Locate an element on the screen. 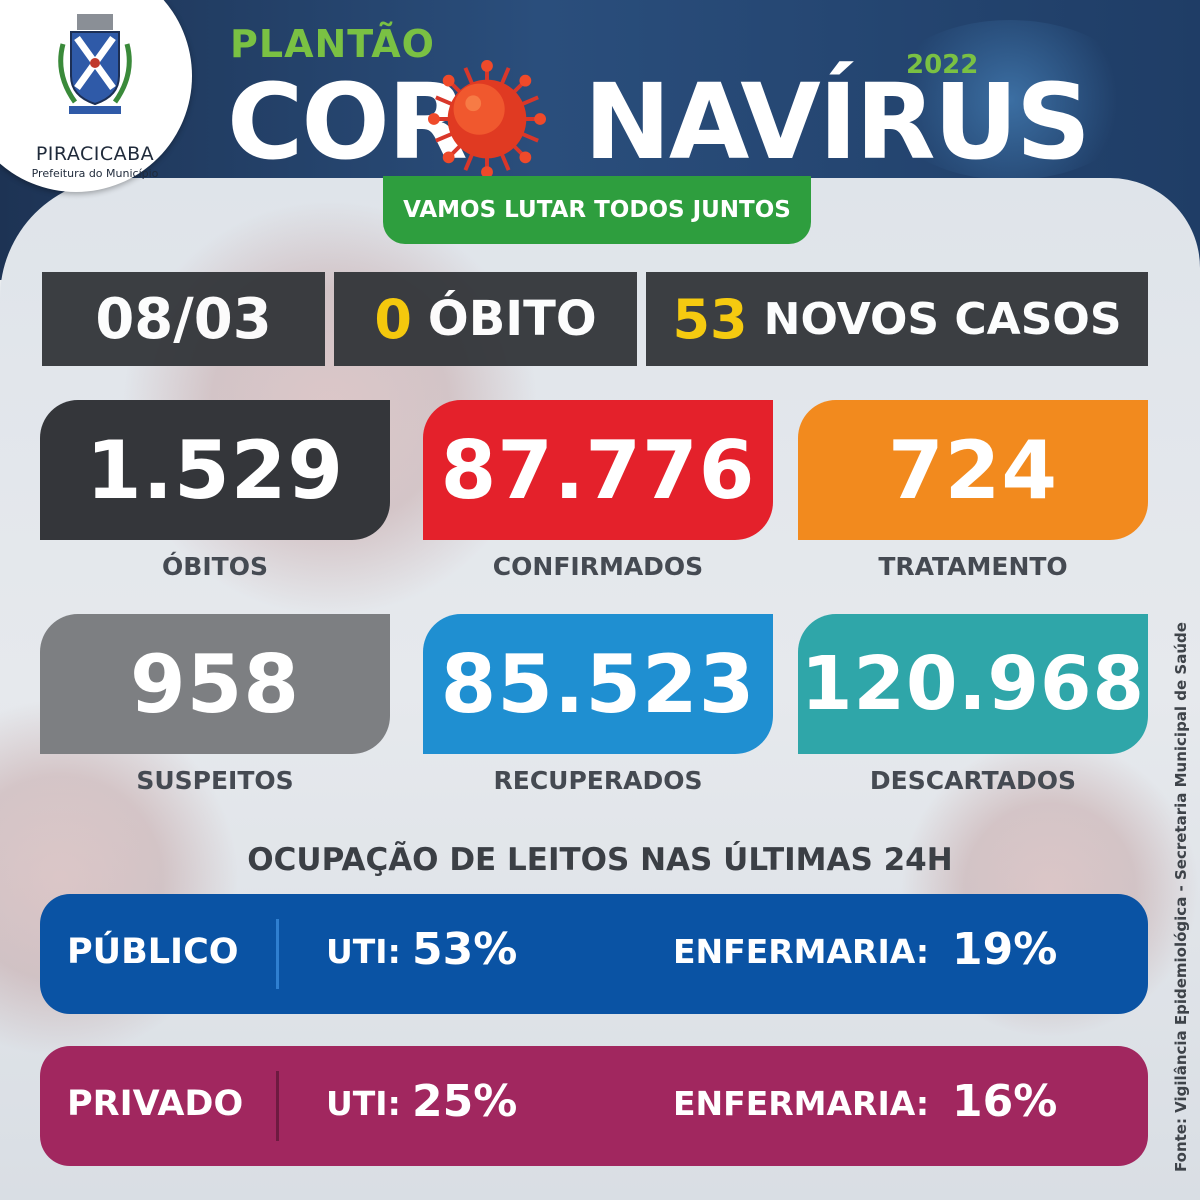 The width and height of the screenshot is (1200, 1200). uti-value: 53% is located at coordinates (465, 949).